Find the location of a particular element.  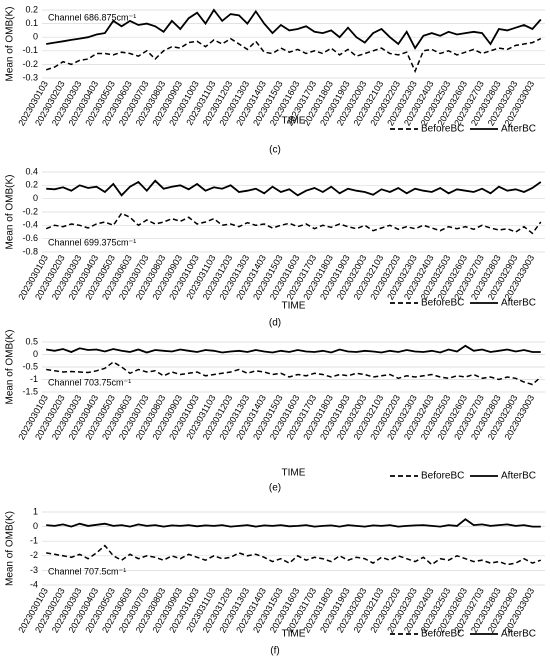

y-tick-label: 0.4 is located at coordinates (31, 171).